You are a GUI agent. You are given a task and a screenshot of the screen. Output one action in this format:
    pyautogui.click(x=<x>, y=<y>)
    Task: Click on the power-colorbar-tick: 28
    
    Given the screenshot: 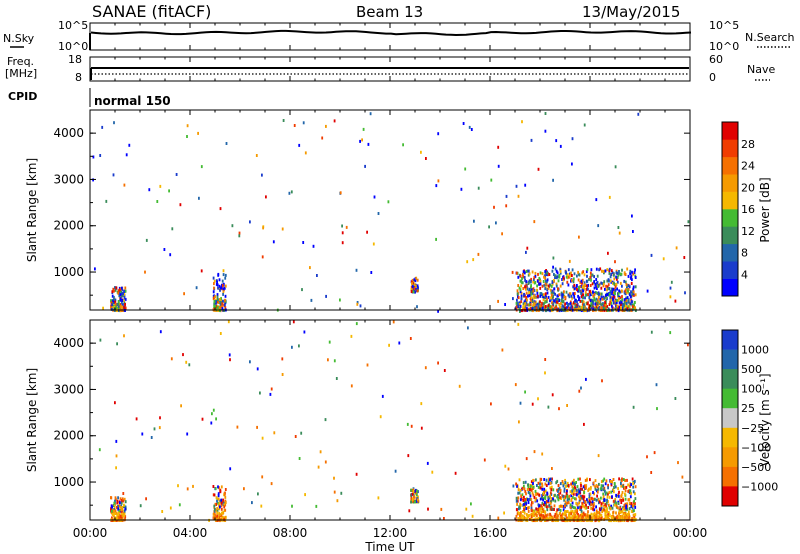 What is the action you would take?
    pyautogui.click(x=748, y=144)
    